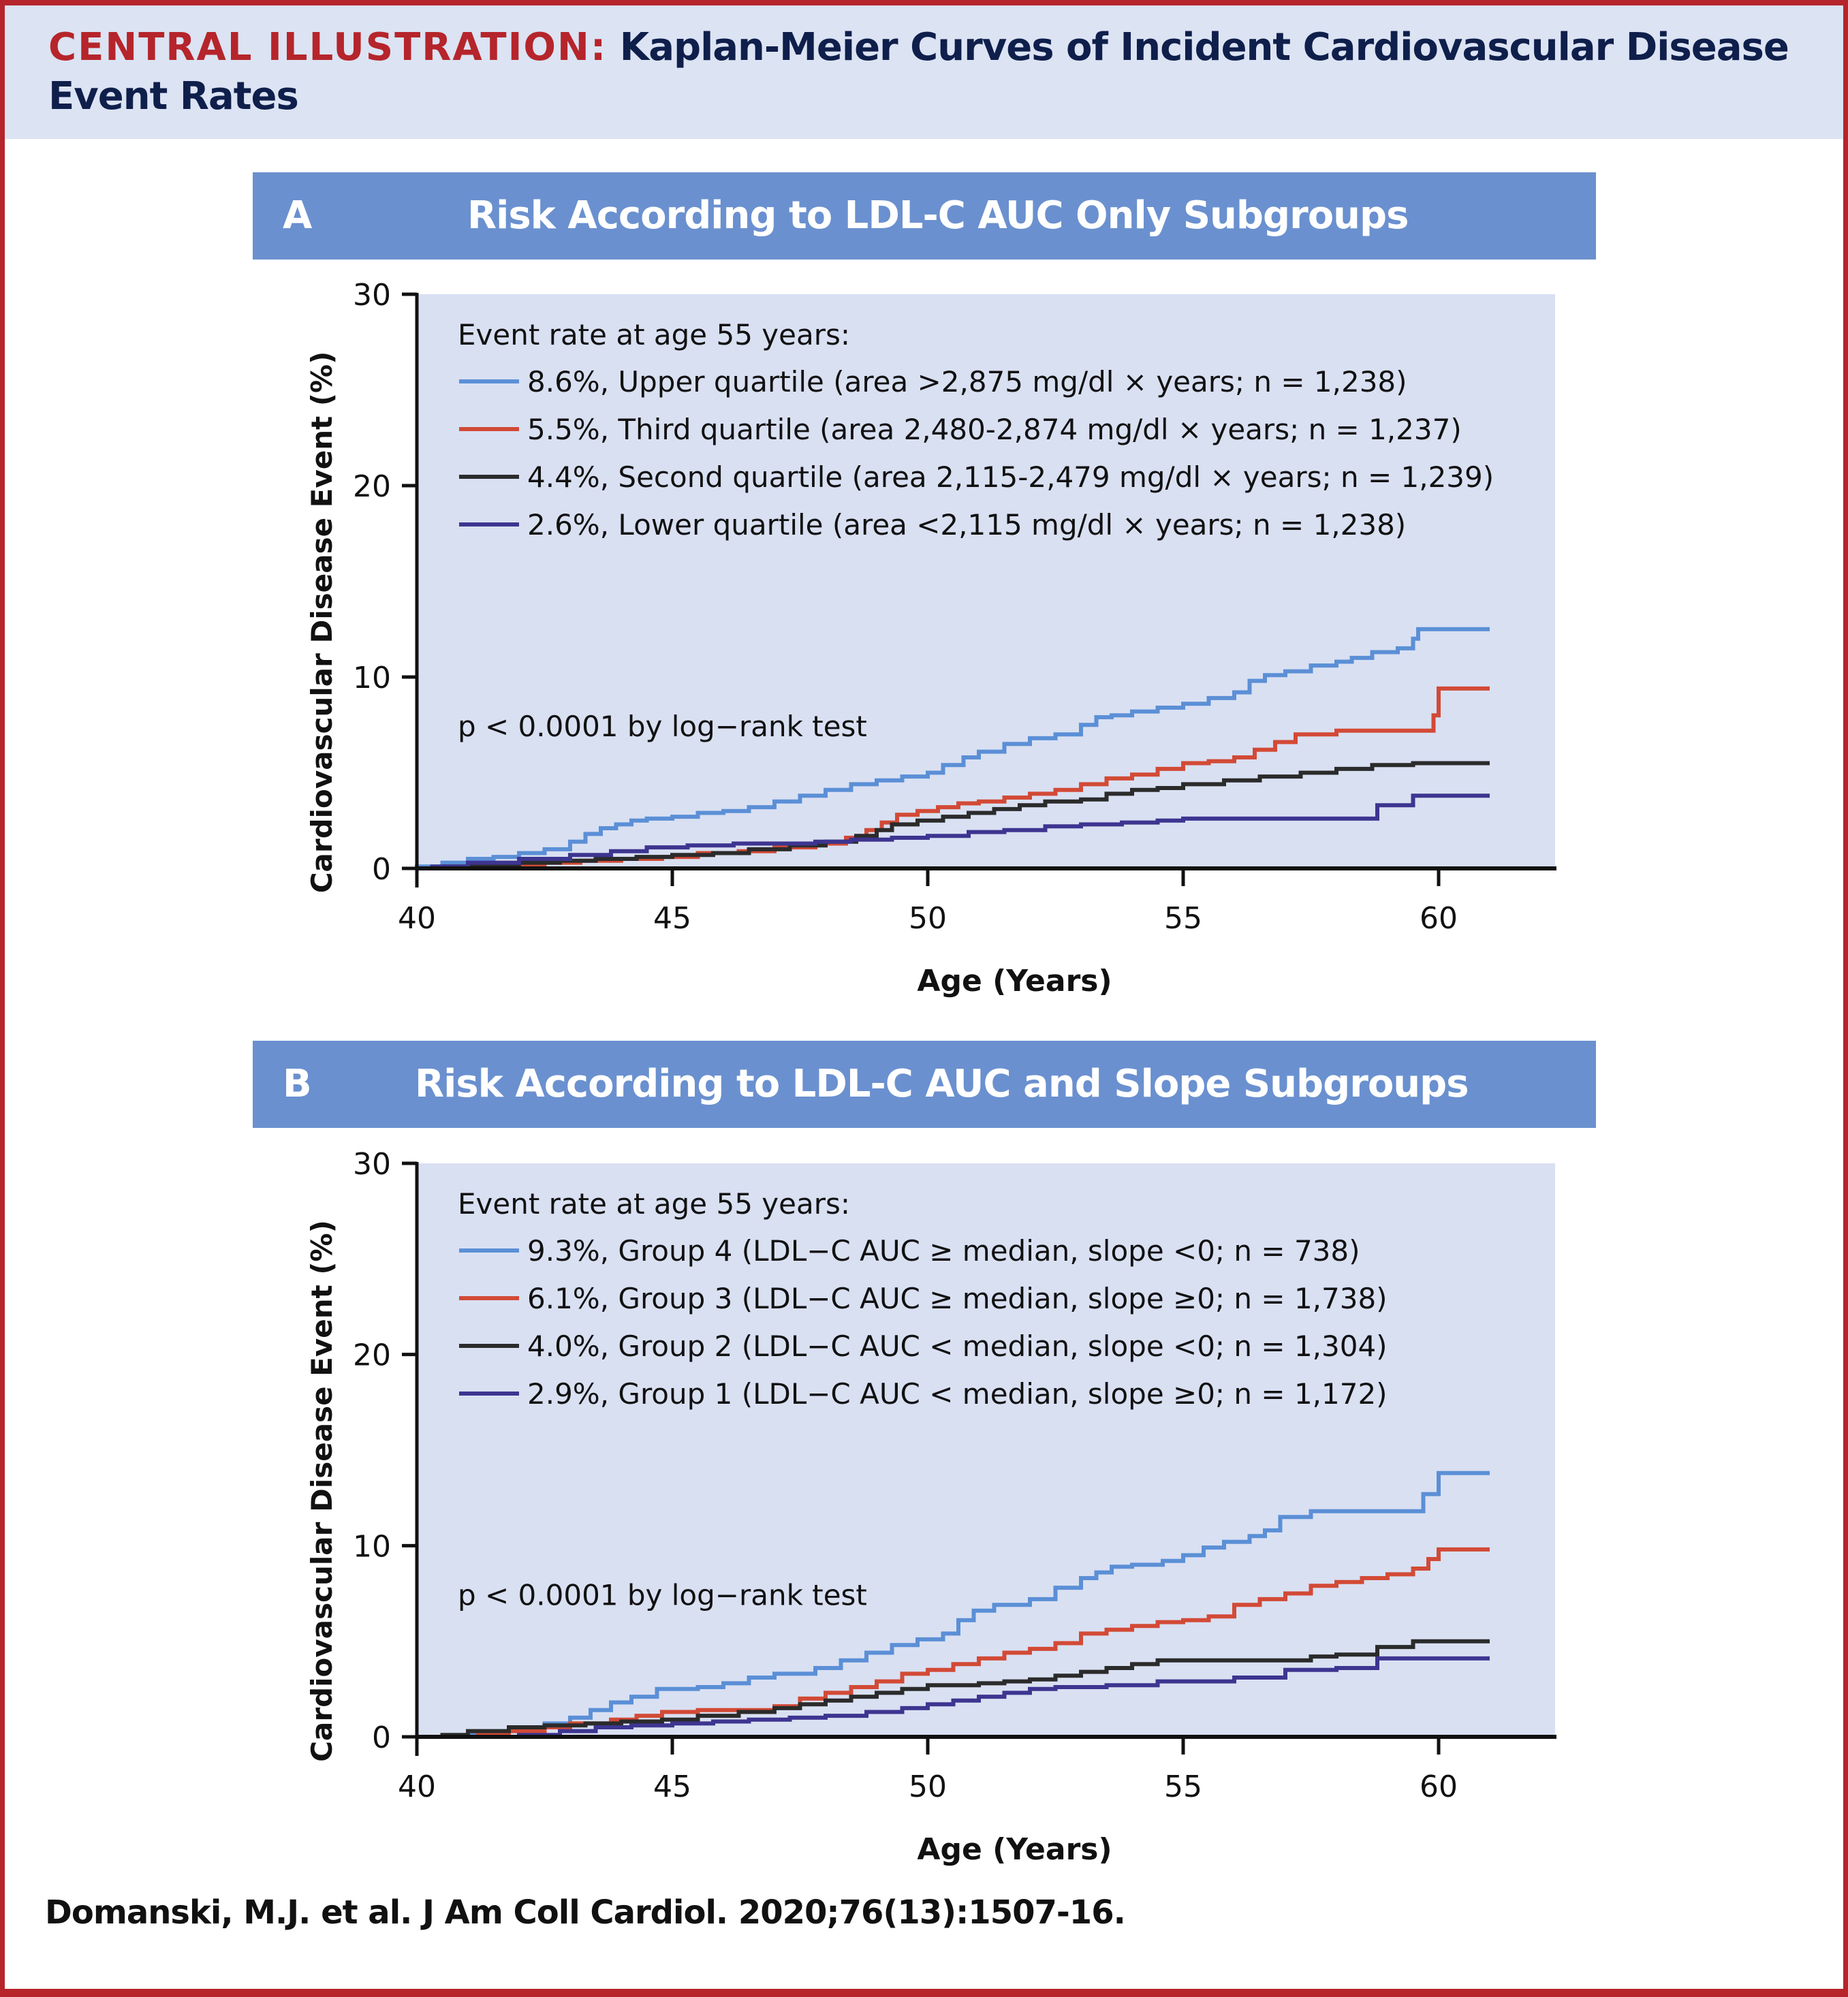 This screenshot has height=1997, width=1848. What do you see at coordinates (297, 1084) in the screenshot?
I see `panel-b-letter: B` at bounding box center [297, 1084].